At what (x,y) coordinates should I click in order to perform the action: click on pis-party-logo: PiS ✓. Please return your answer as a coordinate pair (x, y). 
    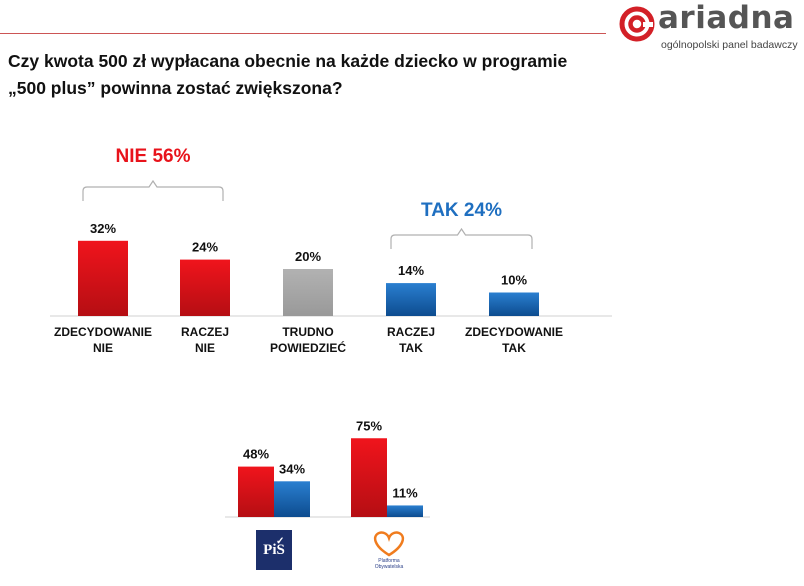
    Looking at the image, I should click on (274, 550).